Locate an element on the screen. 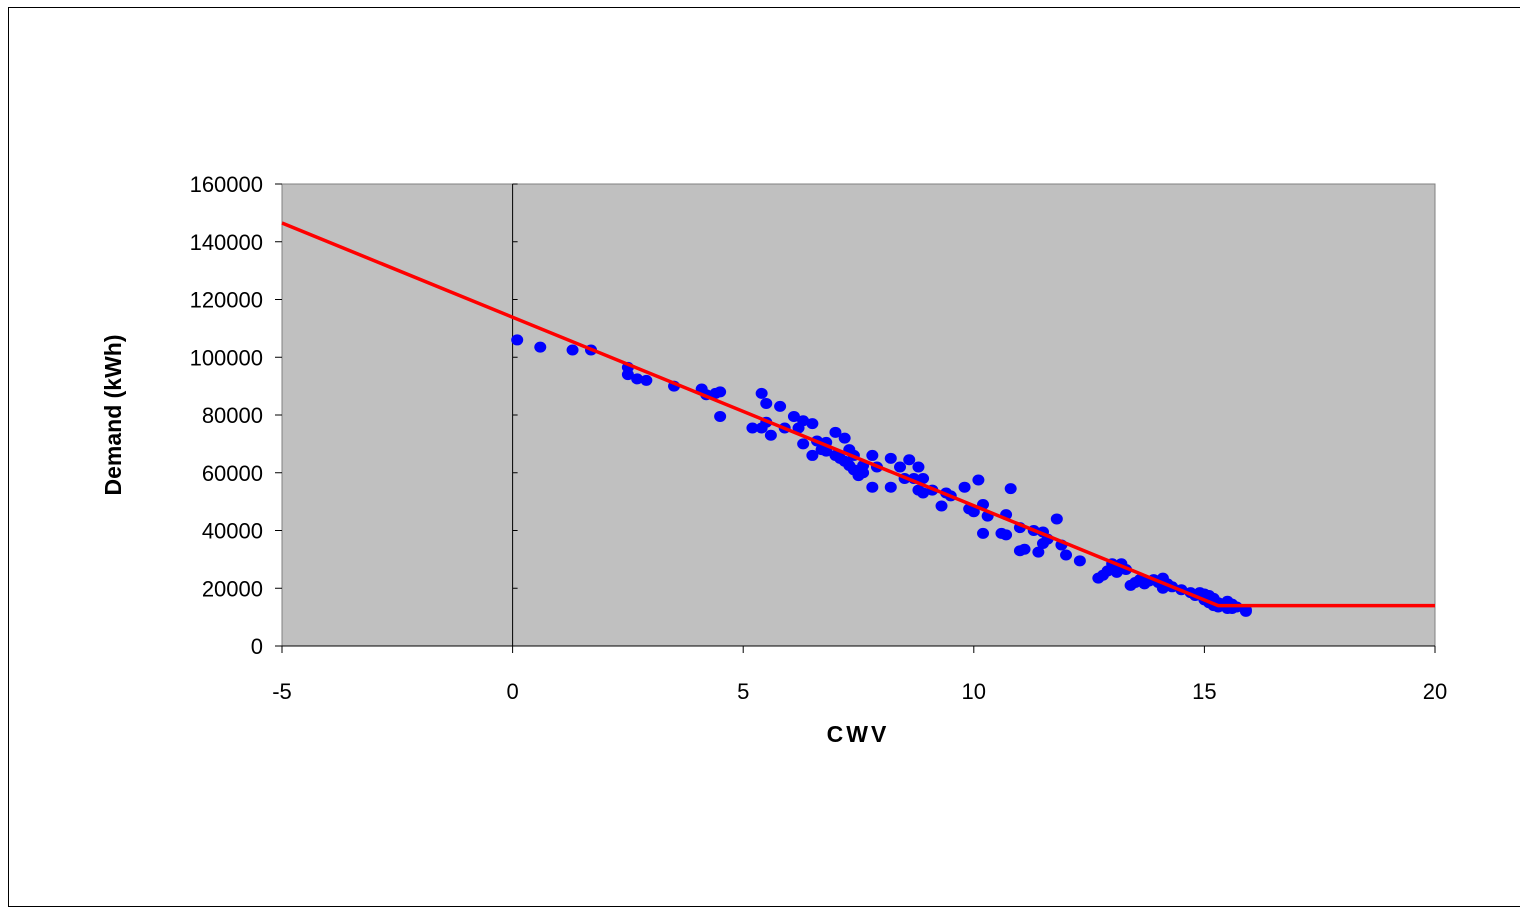 The height and width of the screenshot is (907, 1520). y-tick-label: 60000 is located at coordinates (232, 473).